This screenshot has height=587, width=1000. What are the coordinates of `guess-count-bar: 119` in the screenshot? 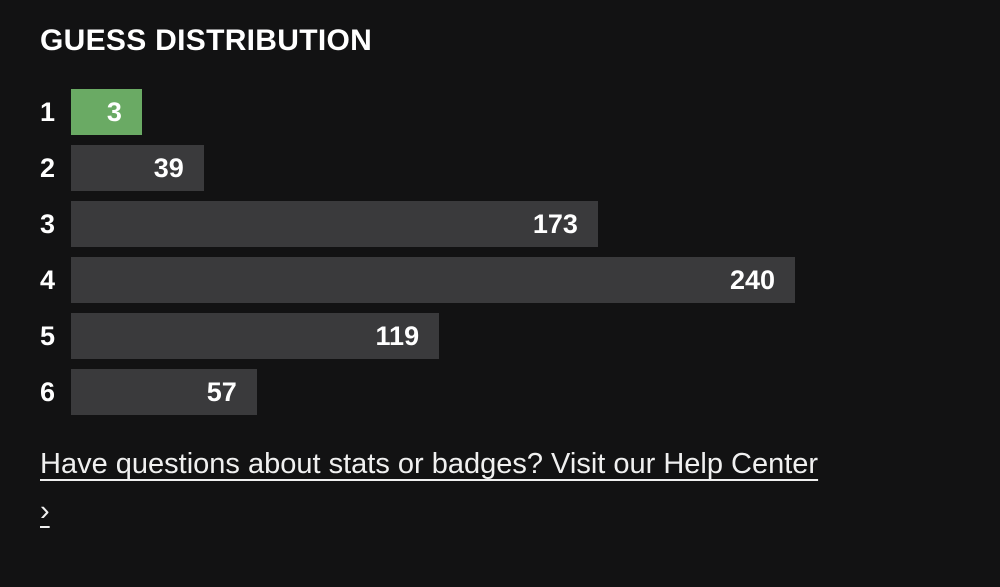 It's located at (255, 336).